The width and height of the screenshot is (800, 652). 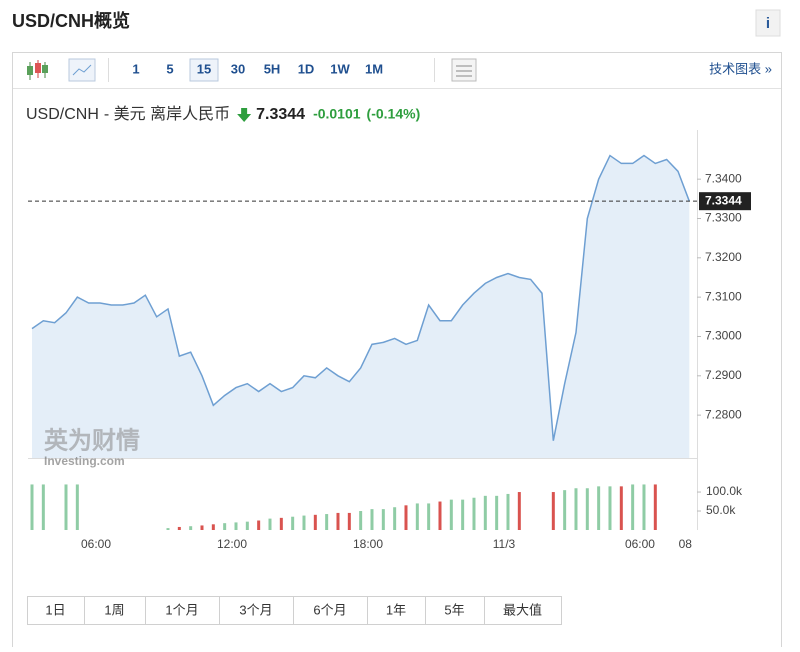 What do you see at coordinates (723, 218) in the screenshot?
I see `y-tick-label: 7.3300` at bounding box center [723, 218].